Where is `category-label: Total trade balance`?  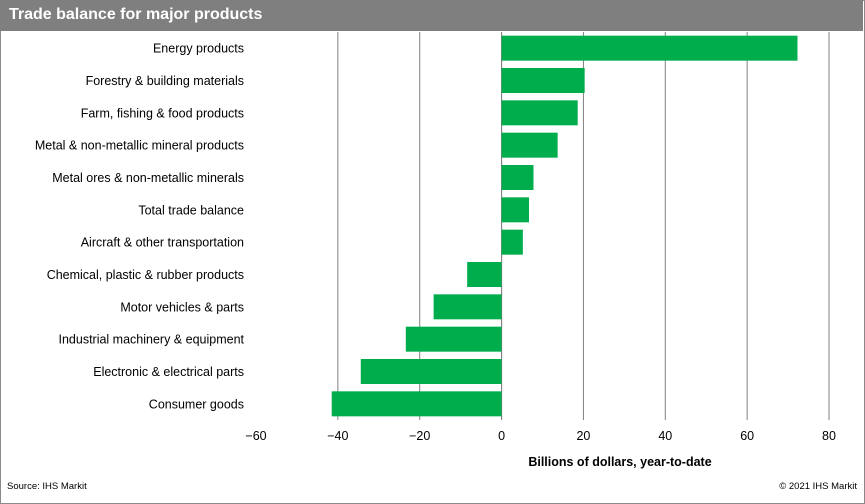
category-label: Total trade balance is located at coordinates (191, 210).